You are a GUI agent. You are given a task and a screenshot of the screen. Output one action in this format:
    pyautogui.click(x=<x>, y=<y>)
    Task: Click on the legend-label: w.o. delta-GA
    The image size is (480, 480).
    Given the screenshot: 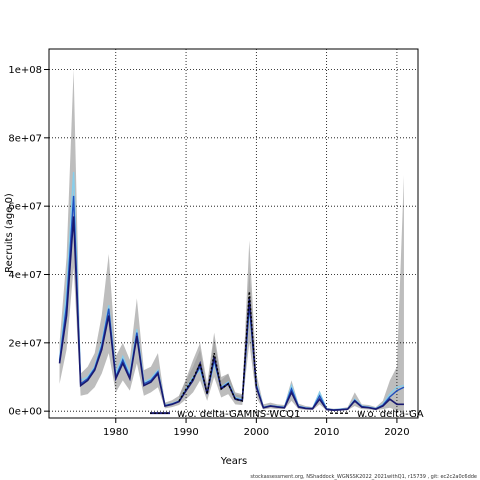 What is the action you would take?
    pyautogui.click(x=390, y=414)
    